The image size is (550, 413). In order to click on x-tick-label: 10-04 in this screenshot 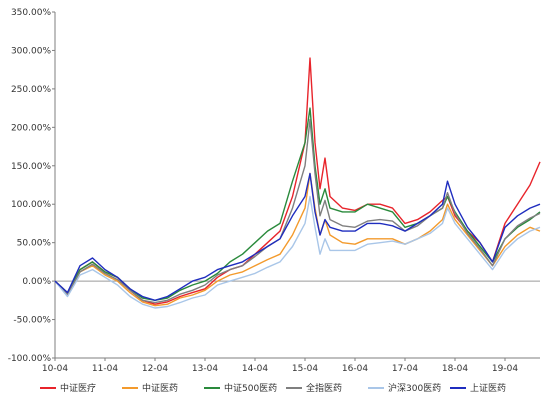, I will do `click(55, 369)`.